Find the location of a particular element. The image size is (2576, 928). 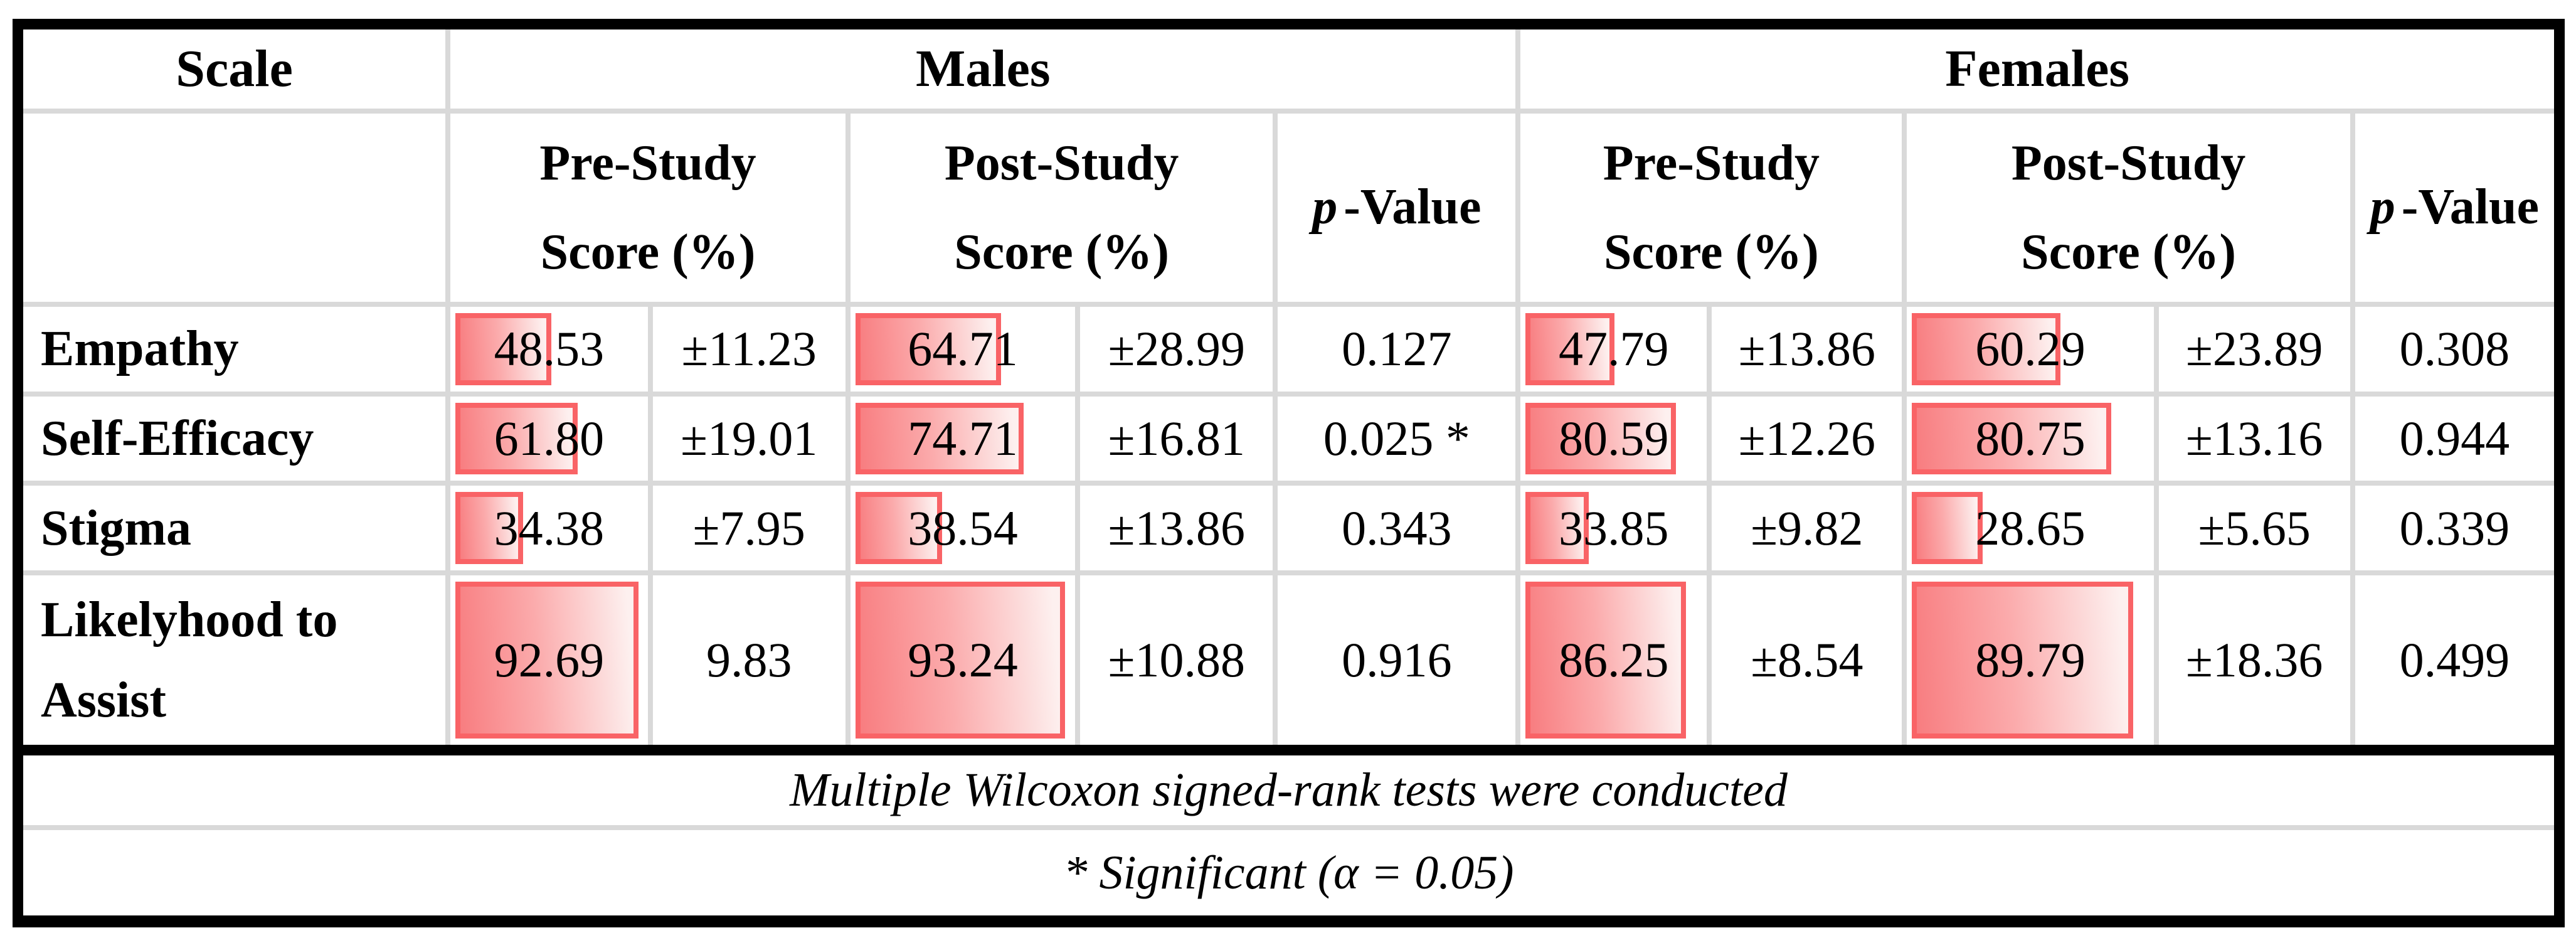

males-pvalue-cell: 0.343 is located at coordinates (1397, 528).